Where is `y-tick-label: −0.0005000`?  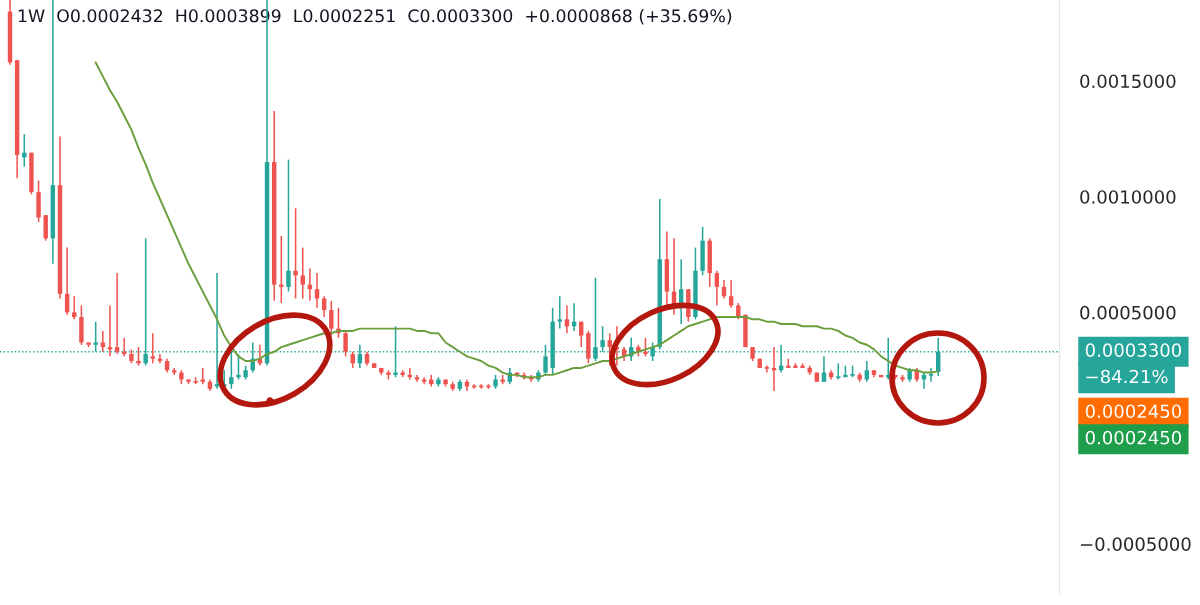
y-tick-label: −0.0005000 is located at coordinates (1135, 544).